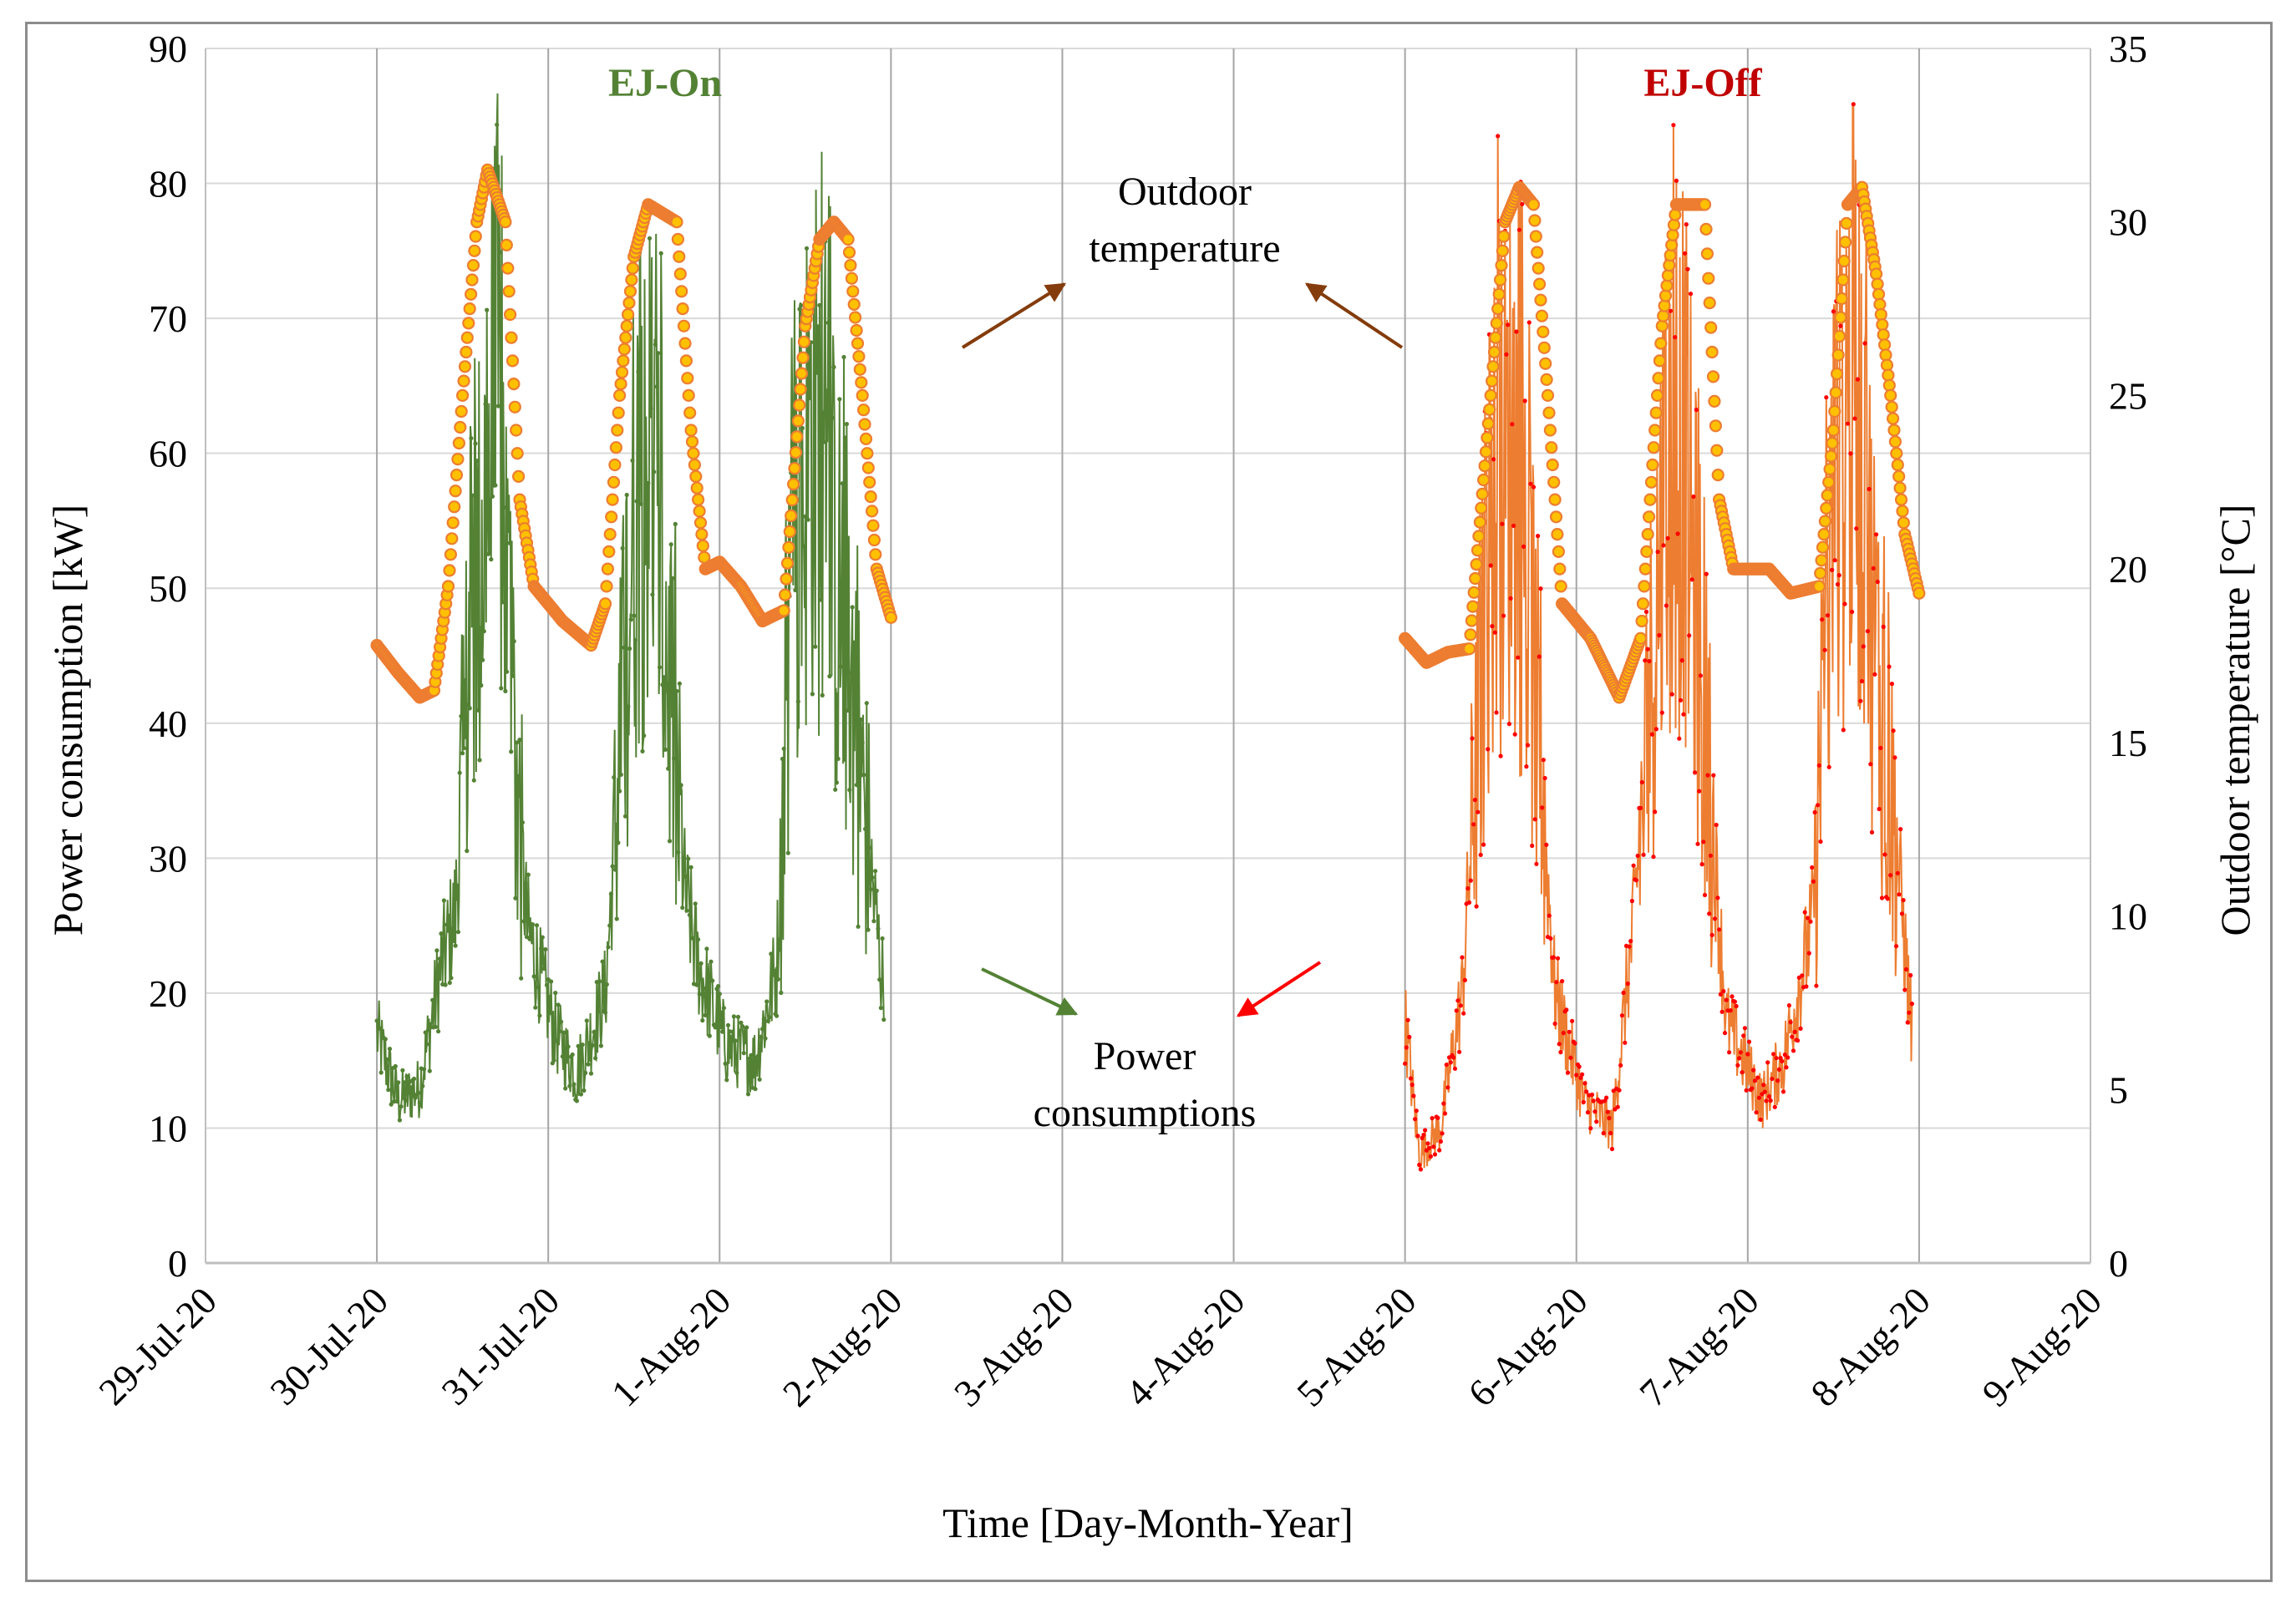 The image size is (2296, 1608). I want to click on x-tick-label: 6-Aug-20, so click(1528, 1347).